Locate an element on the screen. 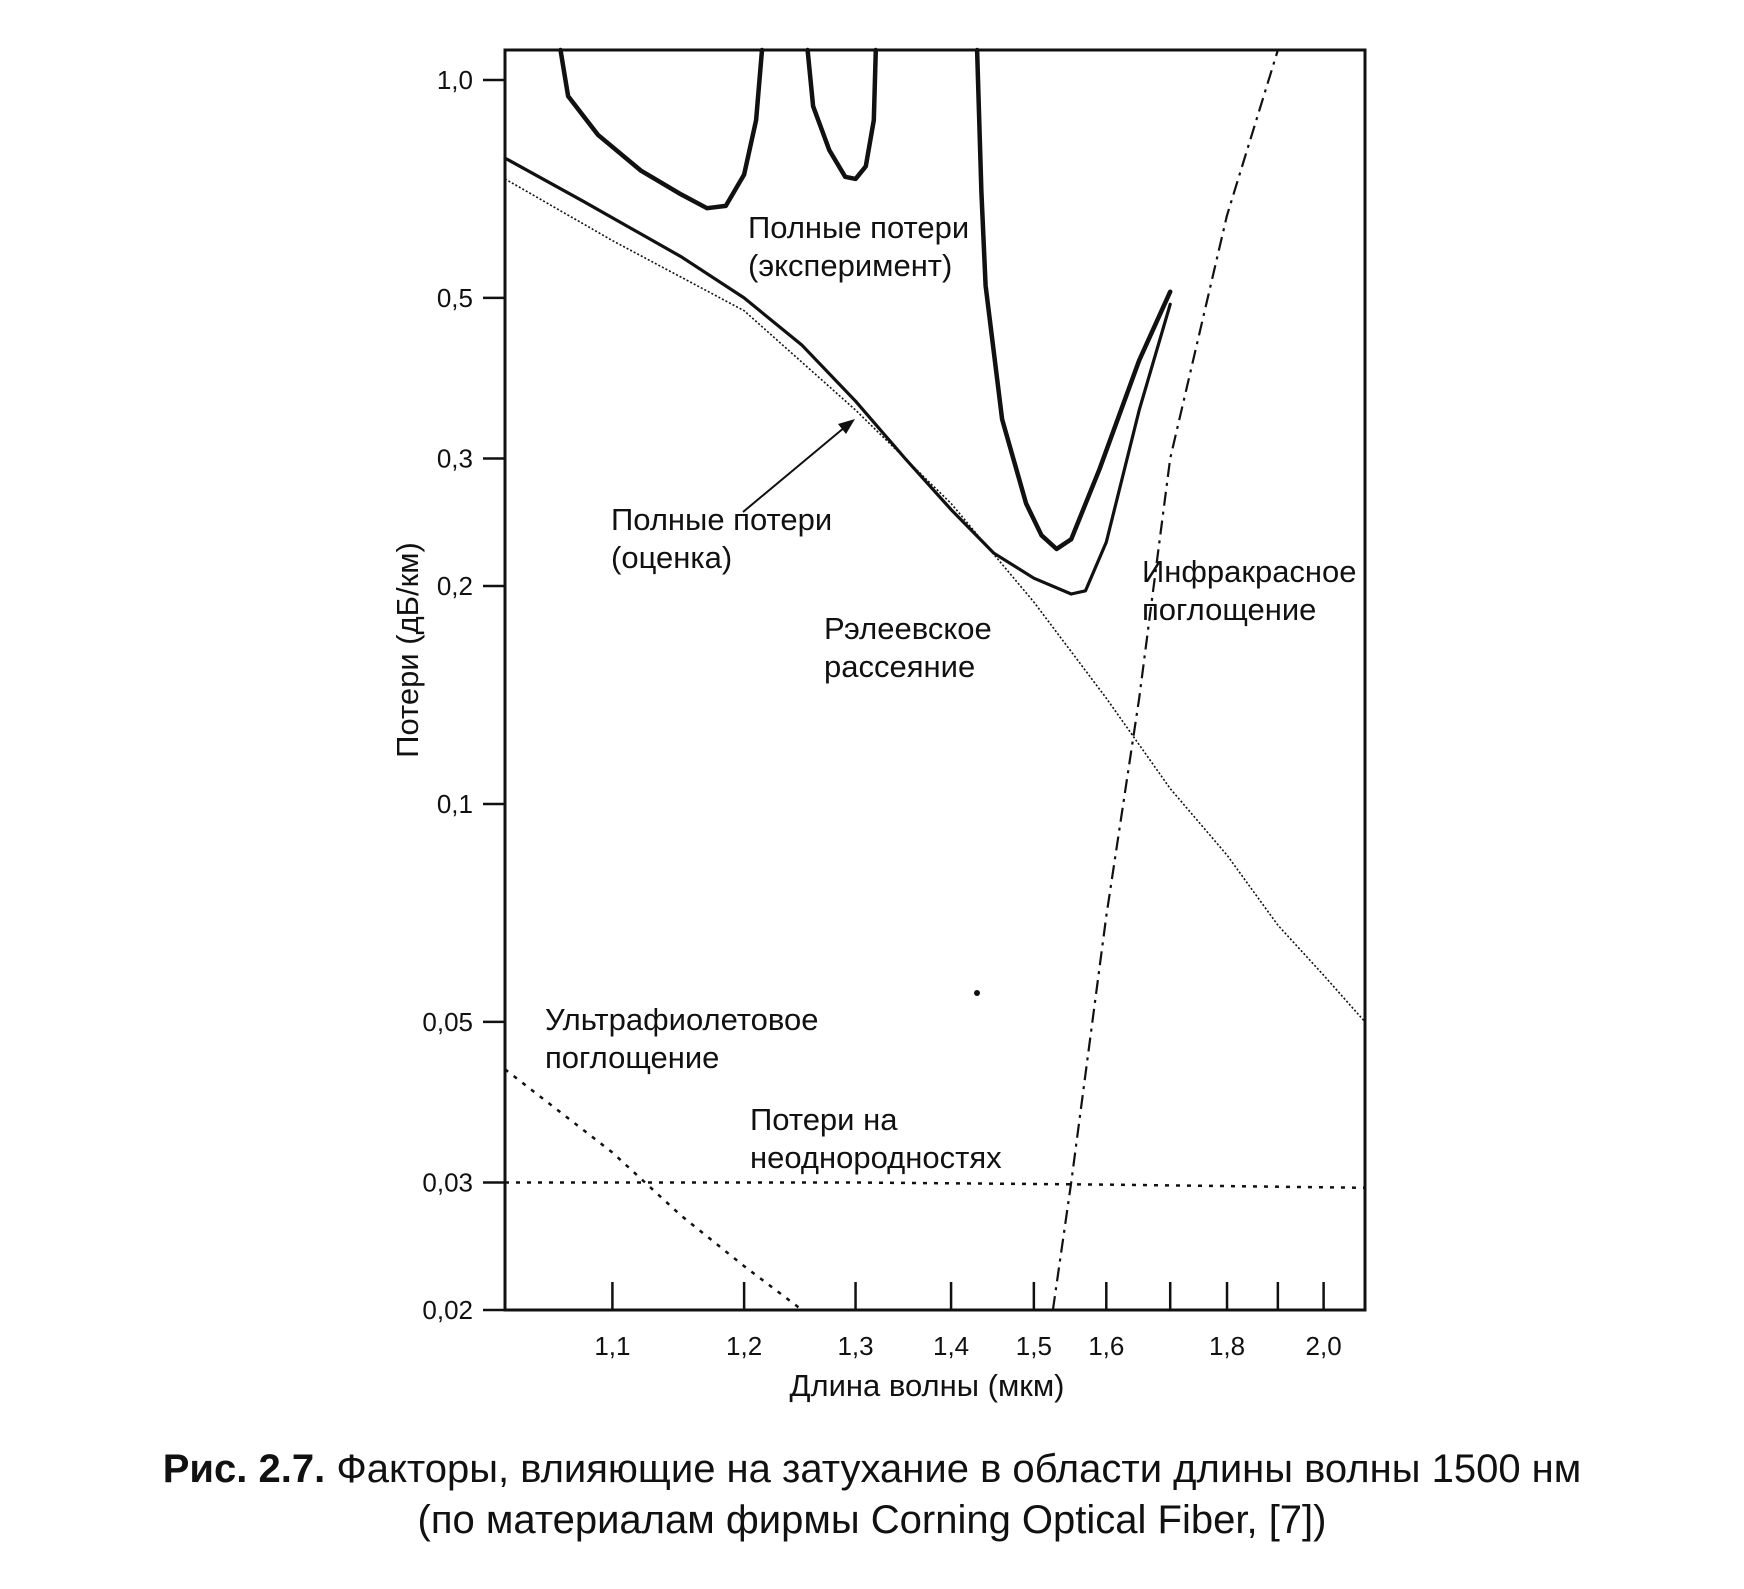 Image resolution: width=1744 pixels, height=1589 pixels. caption-label: Рис. 2.7. is located at coordinates (244, 1469).